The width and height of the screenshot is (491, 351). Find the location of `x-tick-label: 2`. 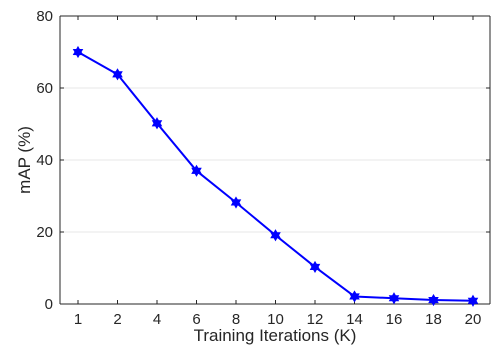

x-tick-label: 2 is located at coordinates (117, 319).